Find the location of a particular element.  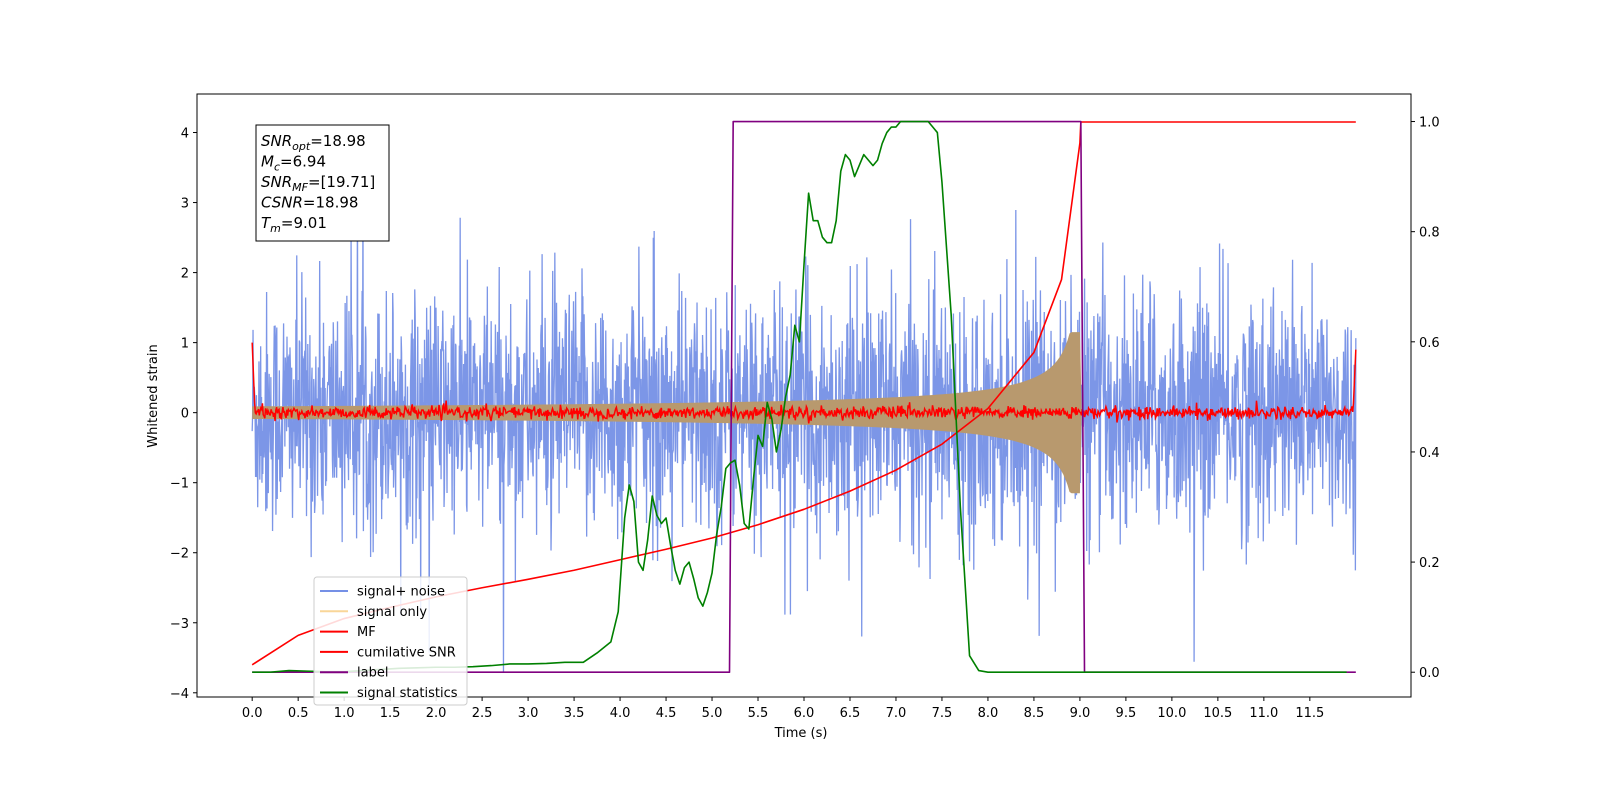

annotation-subscript: m is located at coordinates (275, 228).